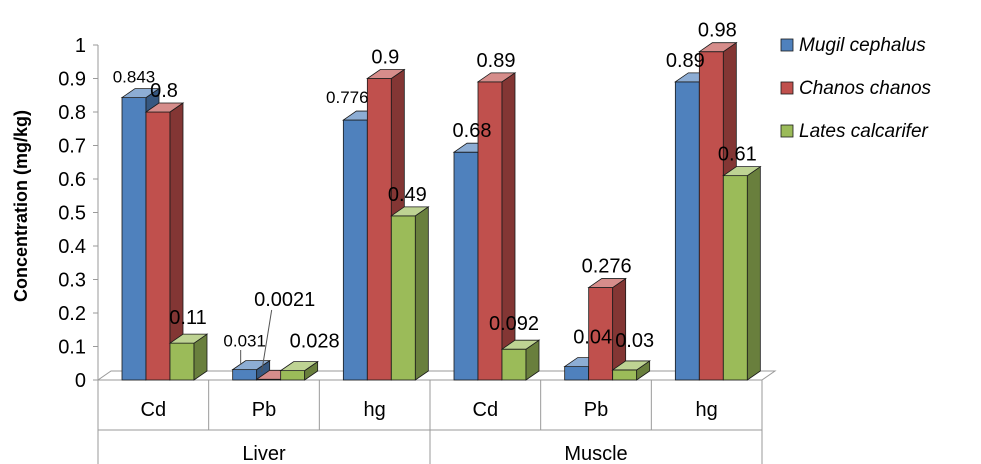 This screenshot has width=981, height=464. I want to click on legend-label: Mugil cephalus, so click(862, 45).